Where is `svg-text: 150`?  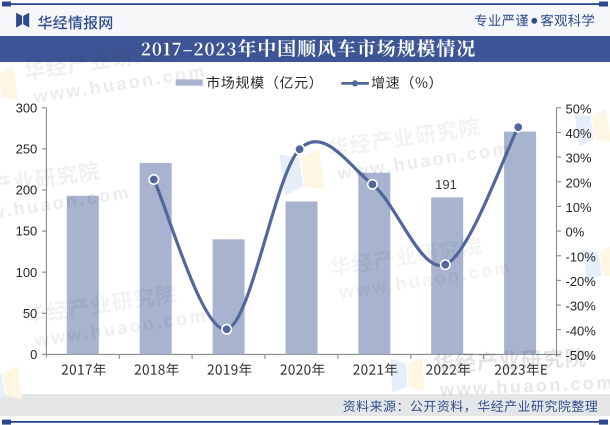 svg-text: 150 is located at coordinates (27, 231).